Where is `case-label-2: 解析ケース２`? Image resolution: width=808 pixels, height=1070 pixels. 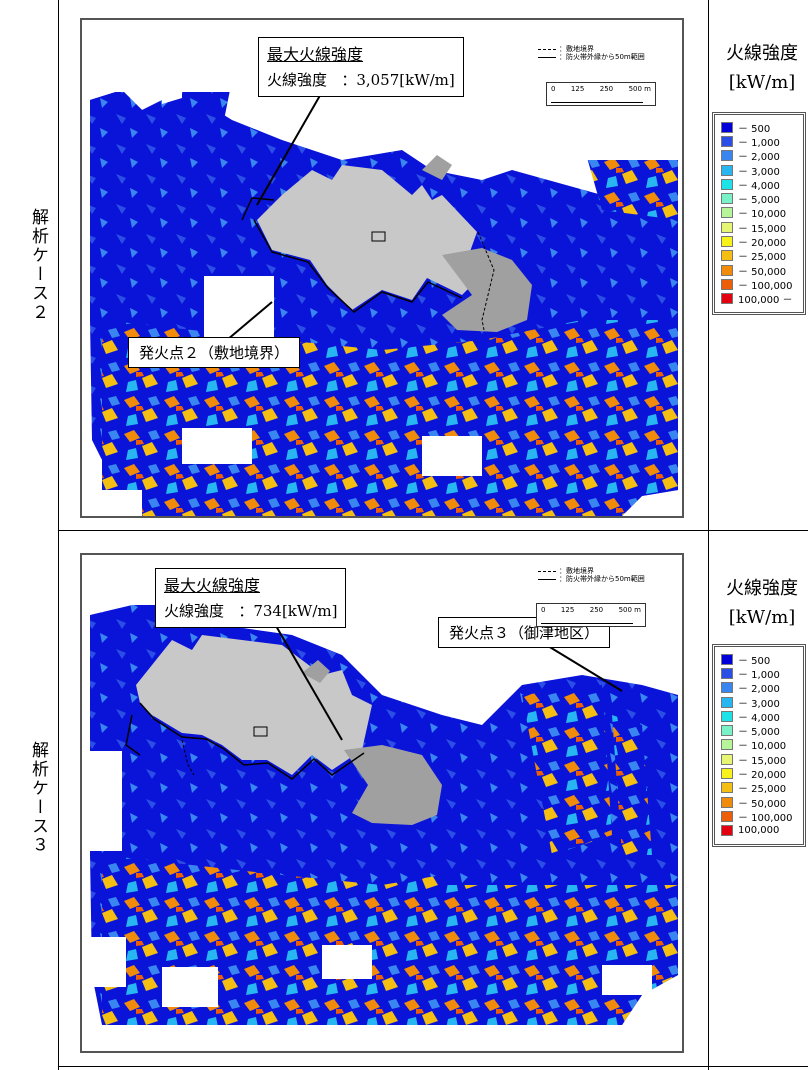
case-label-2: 解析ケース２ is located at coordinates (38, 265).